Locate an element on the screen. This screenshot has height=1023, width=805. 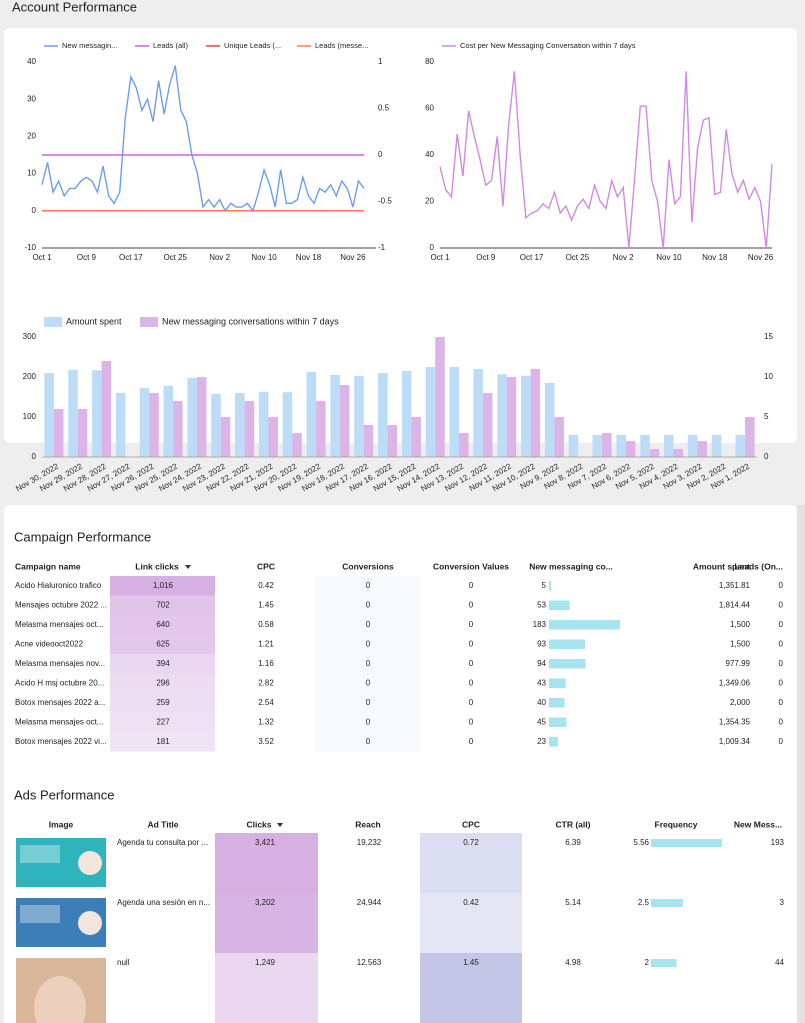
table-cell: 1,351.81 is located at coordinates (735, 585).